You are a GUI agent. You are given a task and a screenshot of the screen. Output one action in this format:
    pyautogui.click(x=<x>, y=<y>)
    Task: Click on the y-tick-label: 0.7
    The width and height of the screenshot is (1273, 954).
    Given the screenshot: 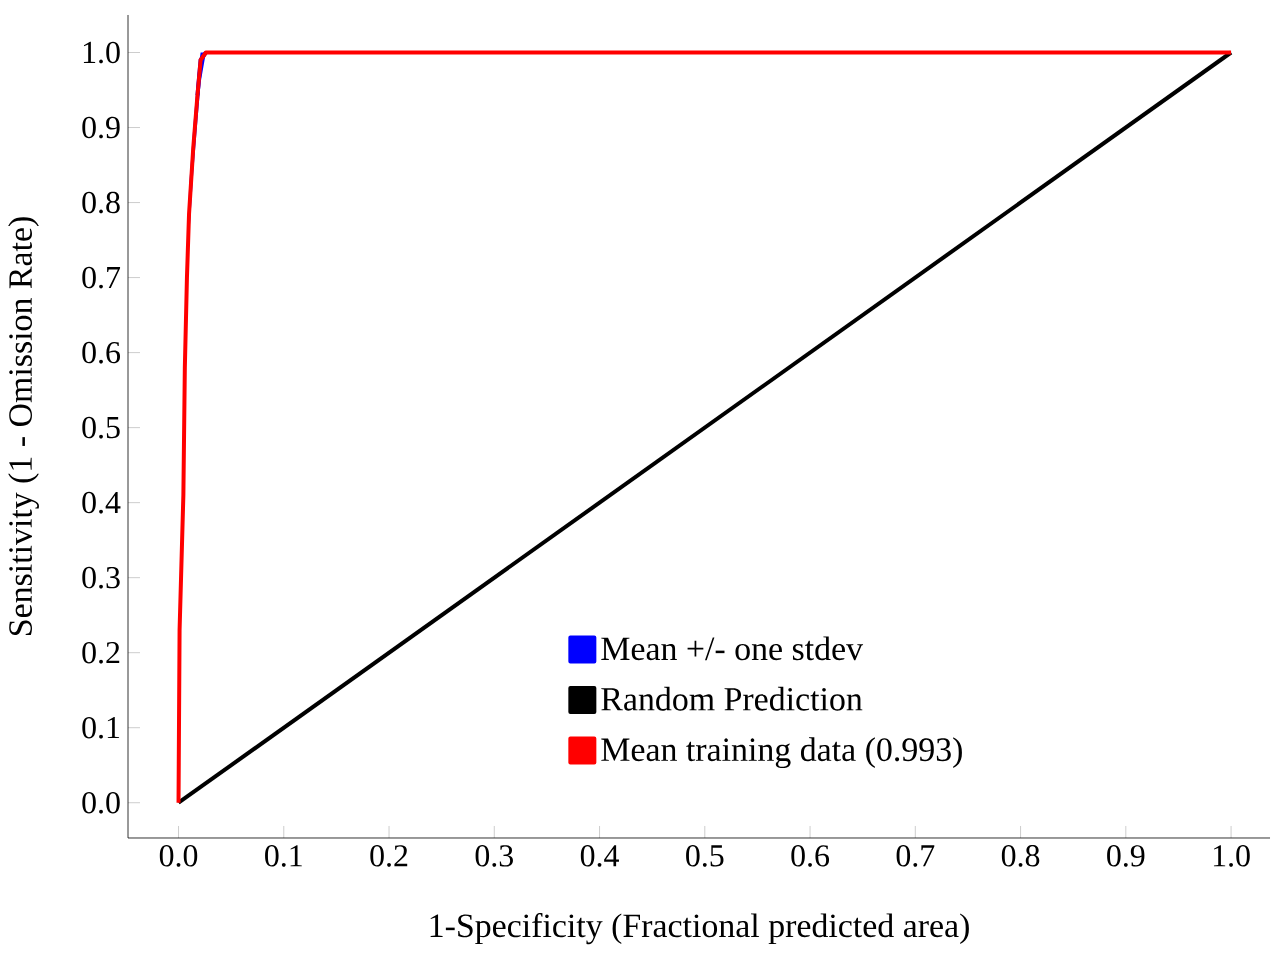 What is the action you would take?
    pyautogui.click(x=101, y=277)
    